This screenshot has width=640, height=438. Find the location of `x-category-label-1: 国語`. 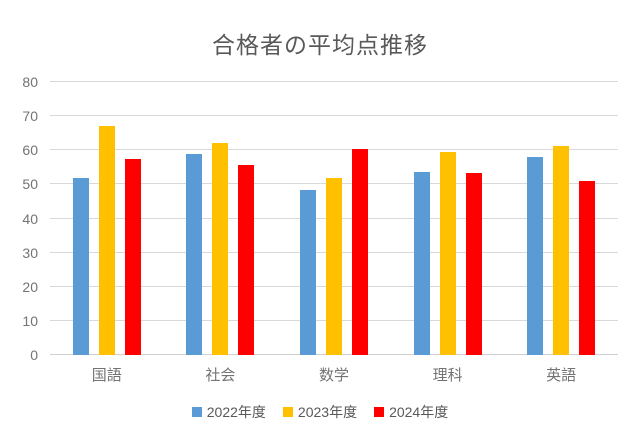

x-category-label-1: 国語 is located at coordinates (106, 375).